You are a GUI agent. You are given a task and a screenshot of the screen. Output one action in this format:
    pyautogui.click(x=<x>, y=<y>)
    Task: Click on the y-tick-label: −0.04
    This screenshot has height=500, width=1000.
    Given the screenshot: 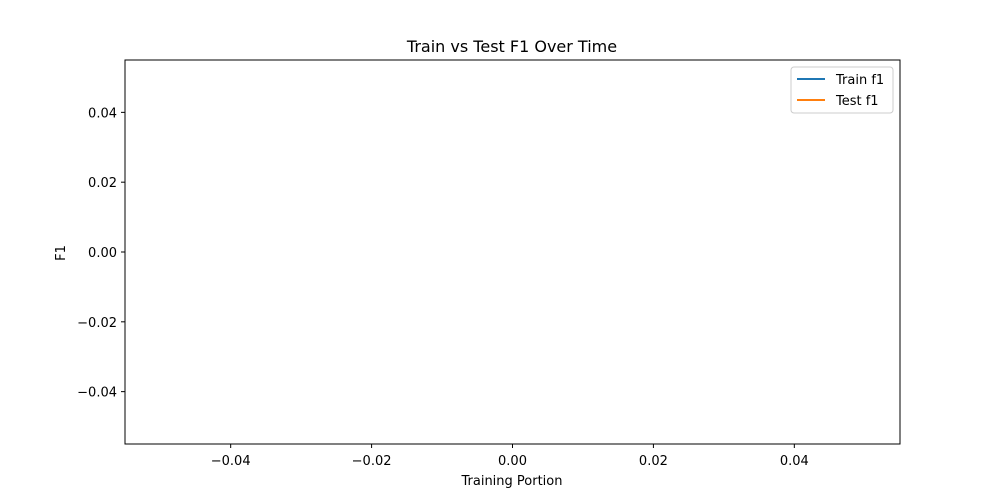 What is the action you would take?
    pyautogui.click(x=97, y=393)
    